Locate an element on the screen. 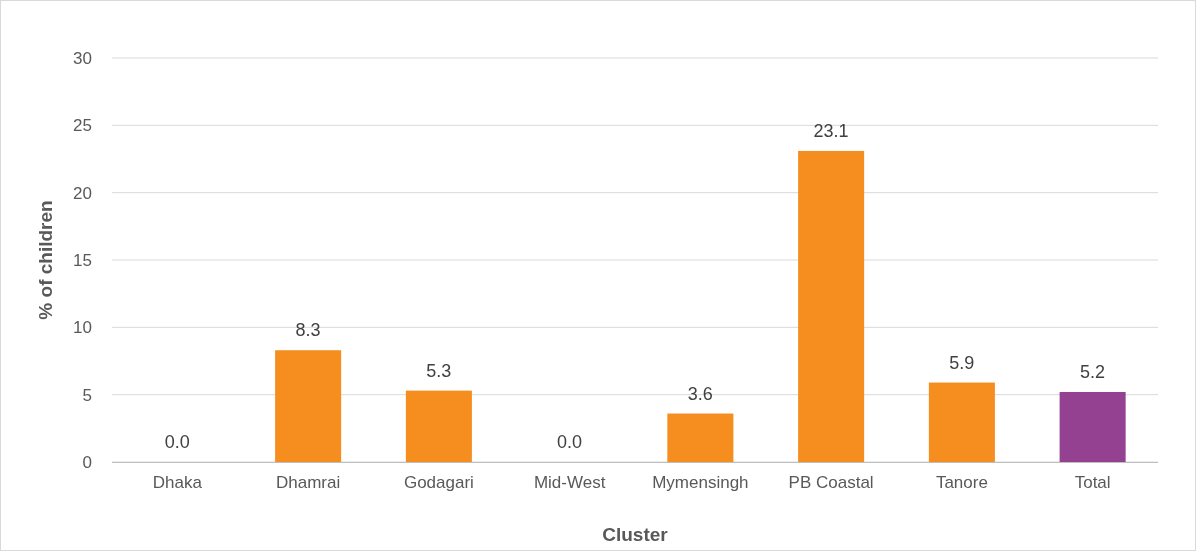  data-label: 8.3 is located at coordinates (308, 330).